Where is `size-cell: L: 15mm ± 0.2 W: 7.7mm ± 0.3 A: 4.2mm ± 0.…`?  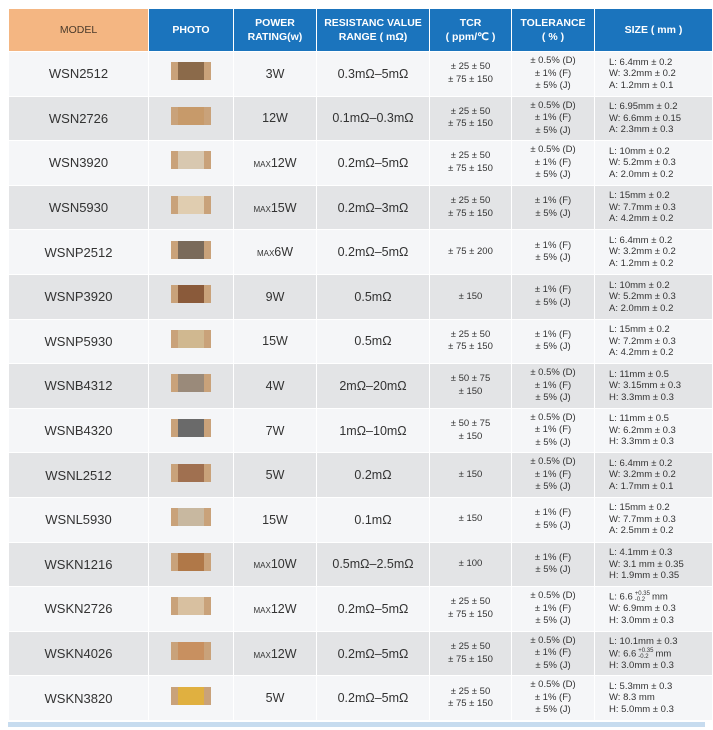 size-cell: L: 15mm ± 0.2 W: 7.7mm ± 0.3 A: 4.2mm ± 0.… is located at coordinates (653, 207).